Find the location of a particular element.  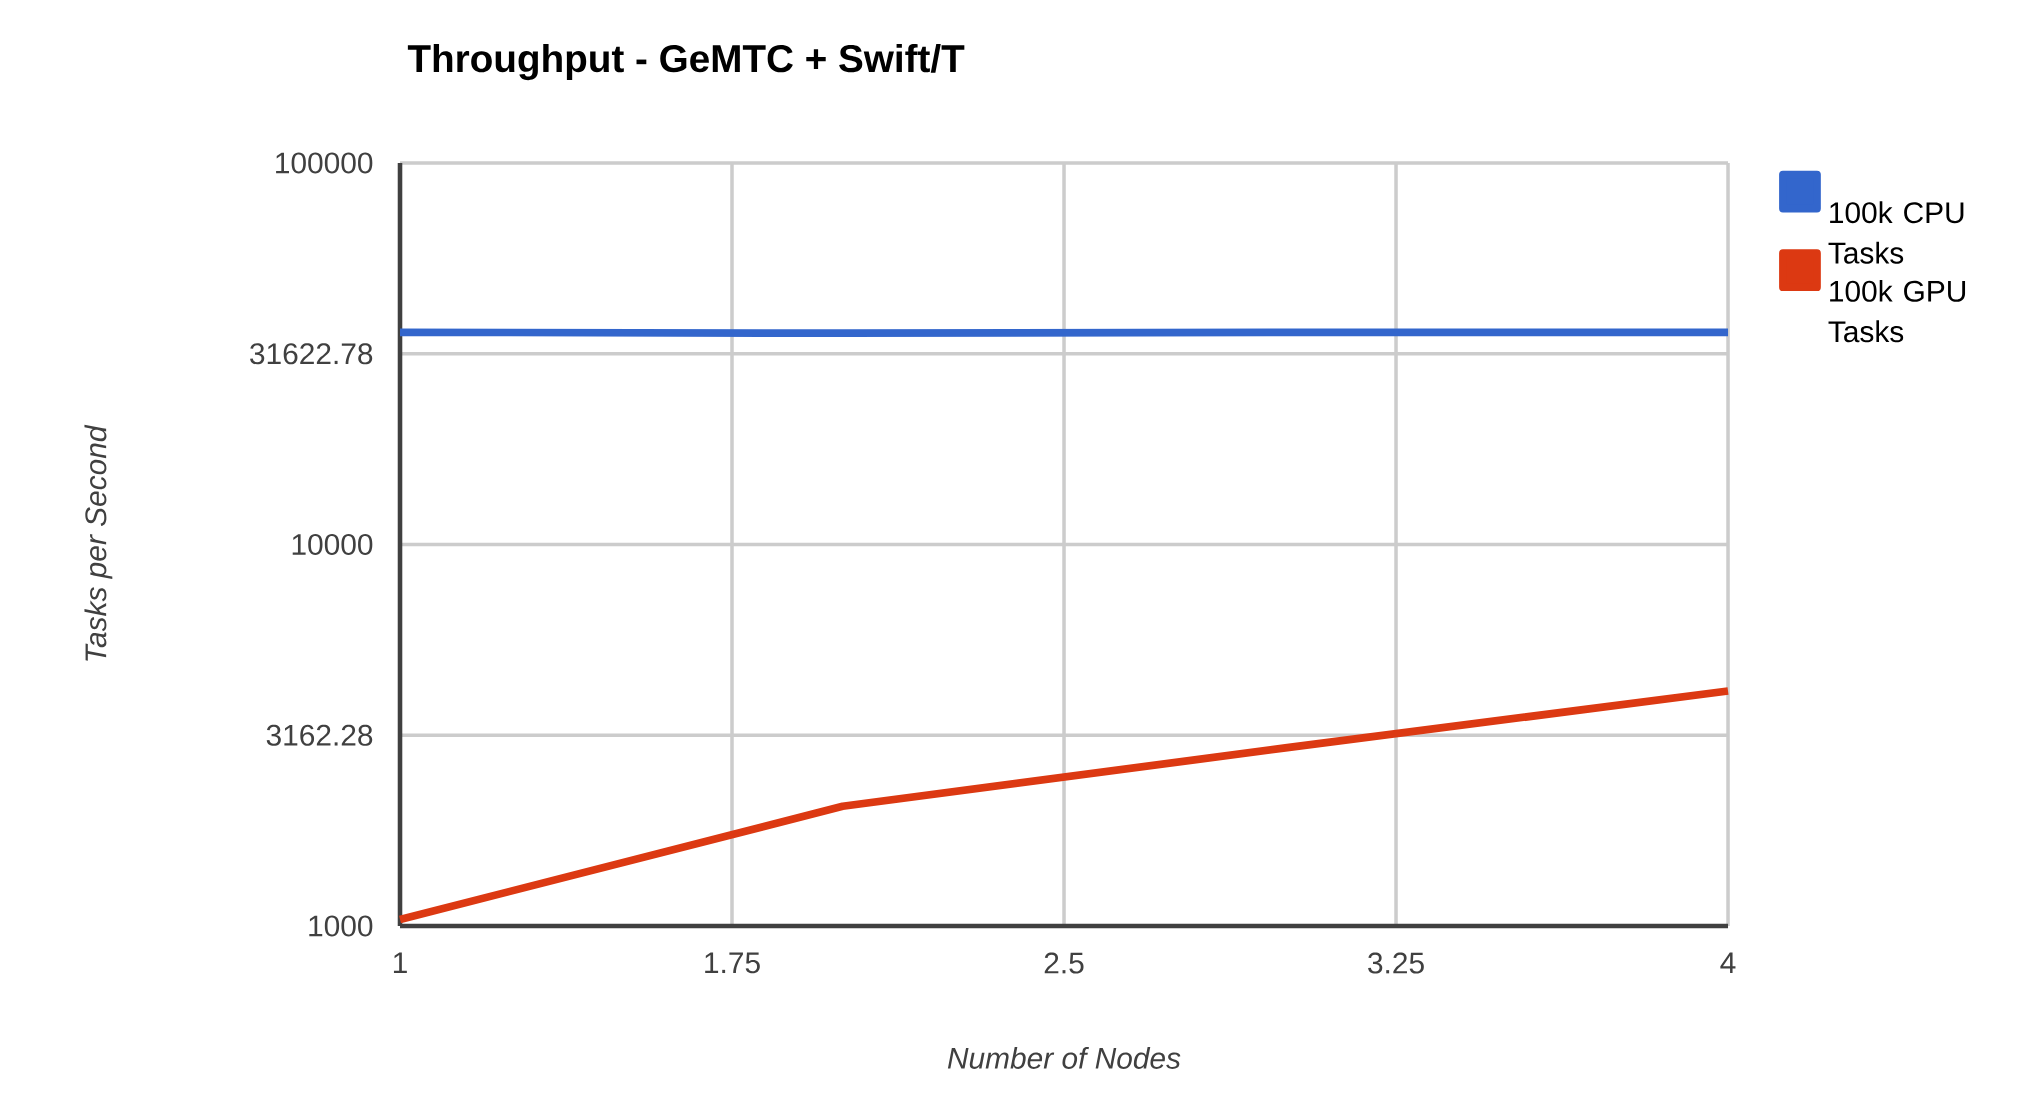

x-tick-label: 1.75 is located at coordinates (732, 963).